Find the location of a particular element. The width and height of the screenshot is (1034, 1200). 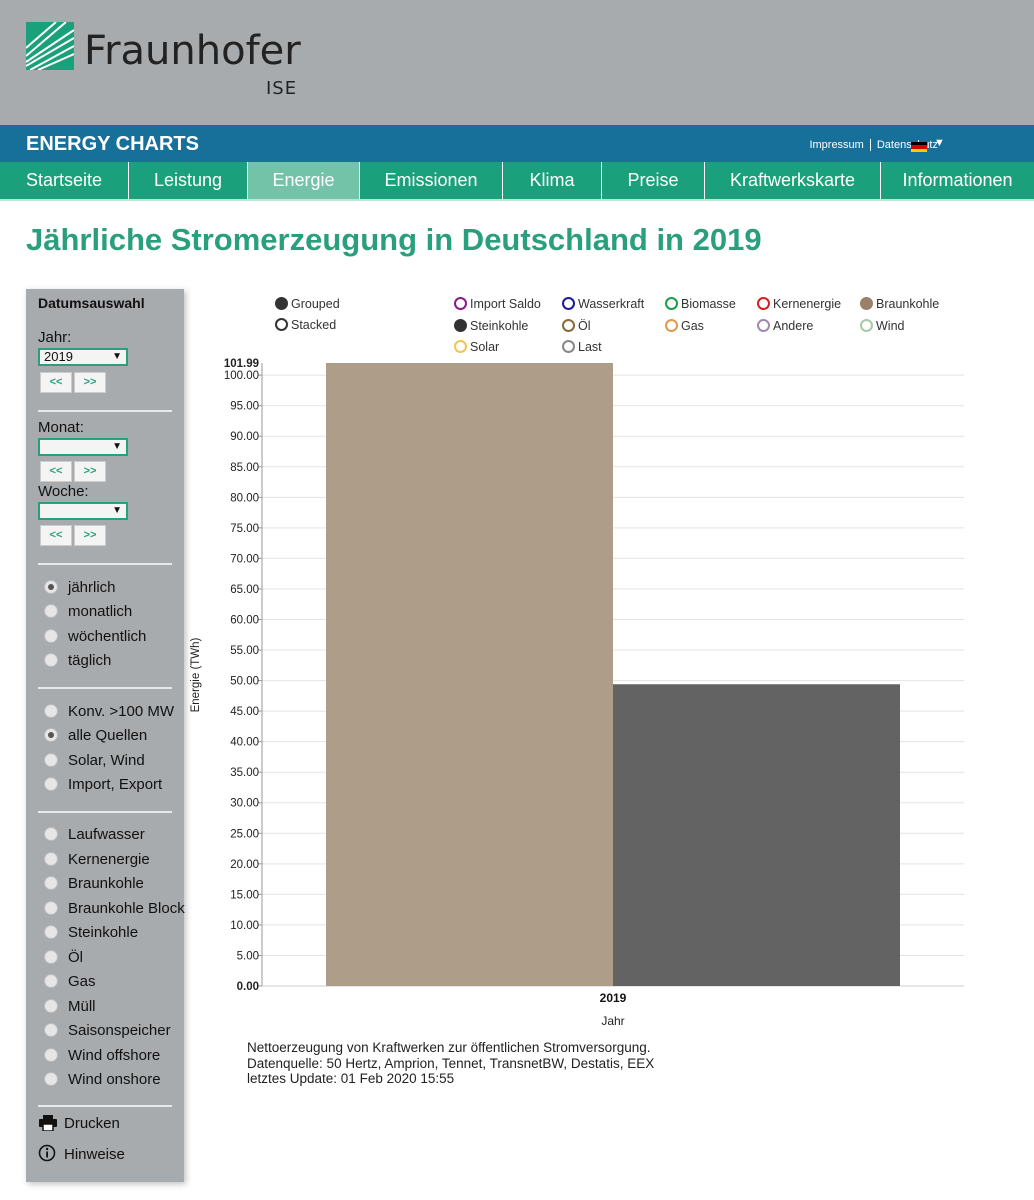

x-tick-label: 2019 is located at coordinates (613, 998).